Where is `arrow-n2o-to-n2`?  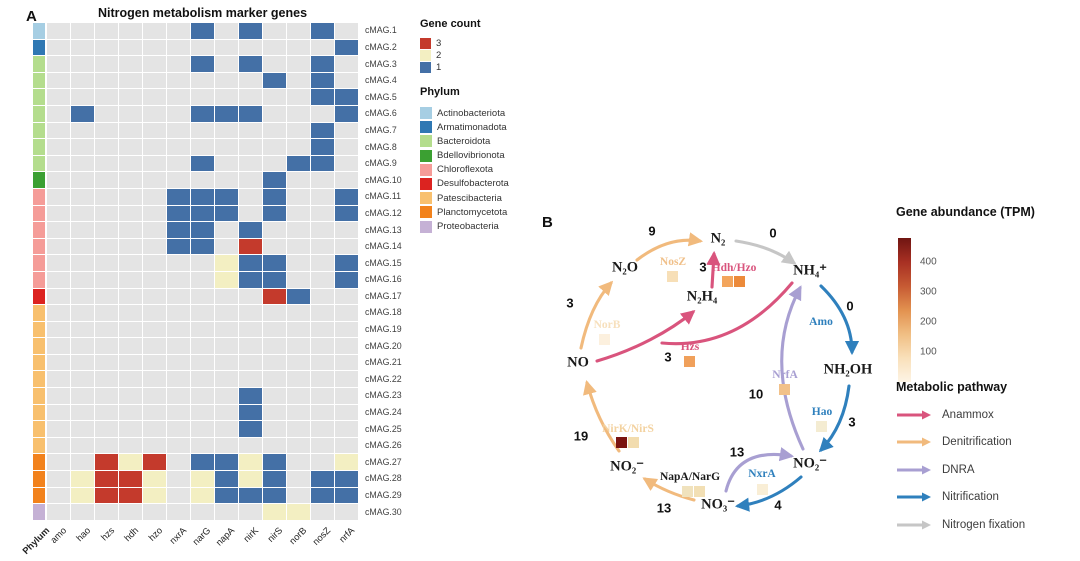 arrow-n2o-to-n2 is located at coordinates (669, 247).